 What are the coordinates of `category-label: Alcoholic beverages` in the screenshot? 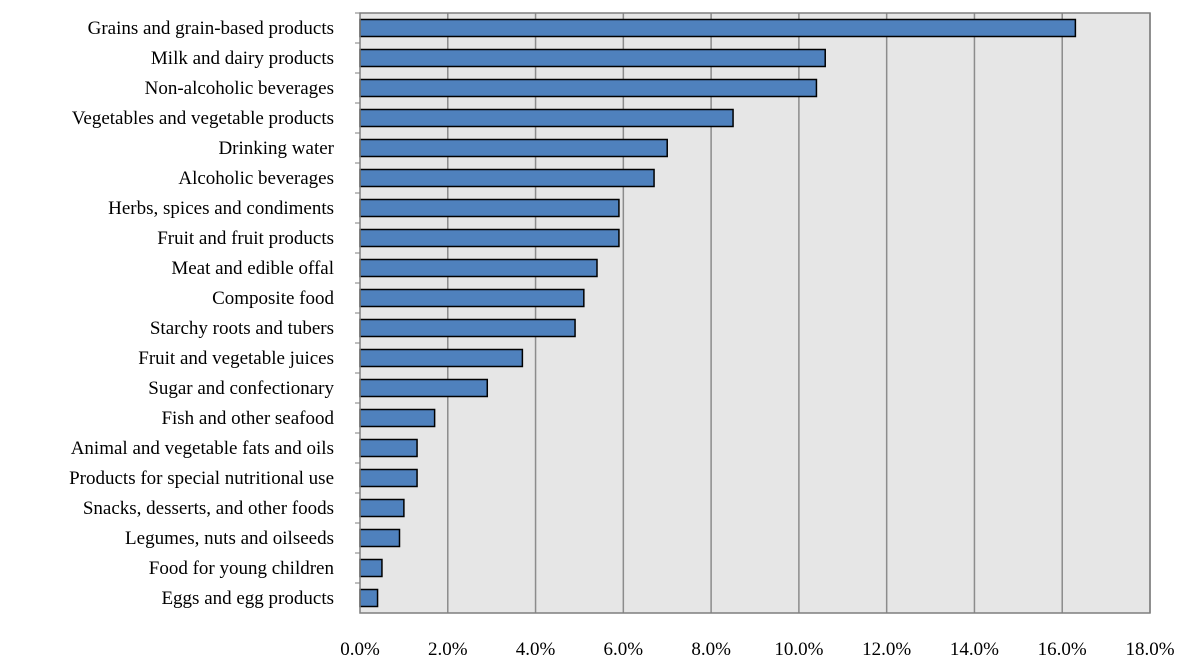 It's located at (256, 178).